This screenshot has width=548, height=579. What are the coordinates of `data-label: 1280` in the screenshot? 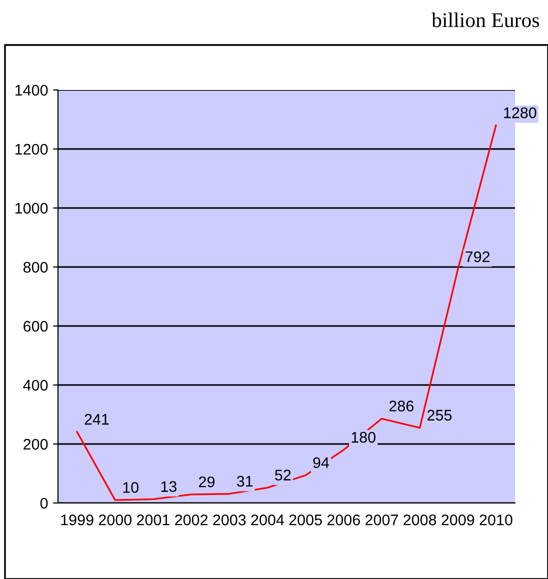 It's located at (520, 112).